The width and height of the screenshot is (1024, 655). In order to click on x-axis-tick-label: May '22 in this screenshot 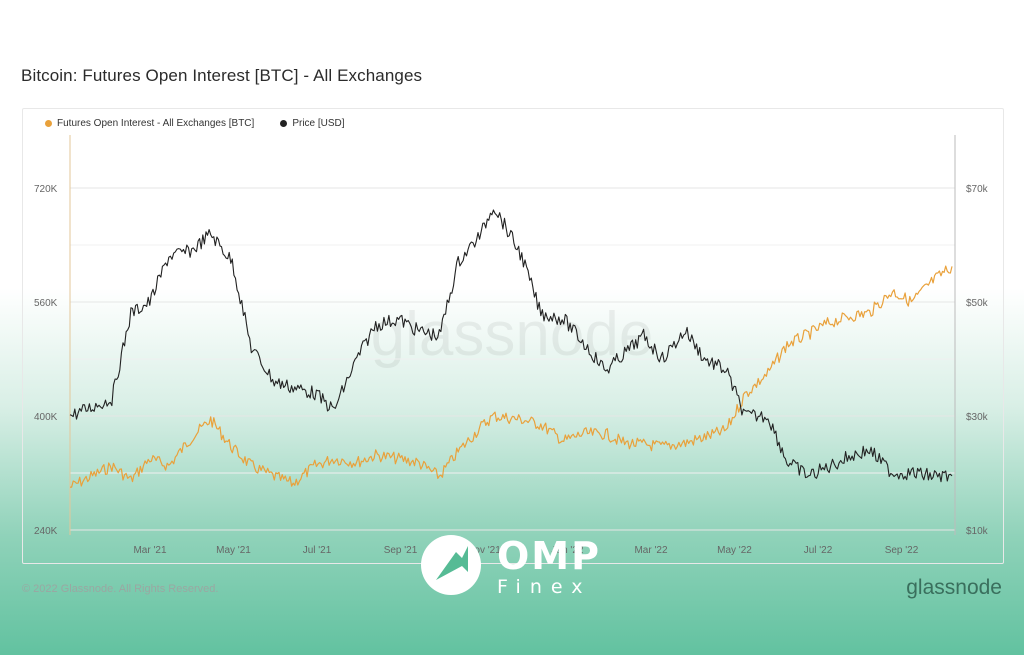, I will do `click(734, 550)`.